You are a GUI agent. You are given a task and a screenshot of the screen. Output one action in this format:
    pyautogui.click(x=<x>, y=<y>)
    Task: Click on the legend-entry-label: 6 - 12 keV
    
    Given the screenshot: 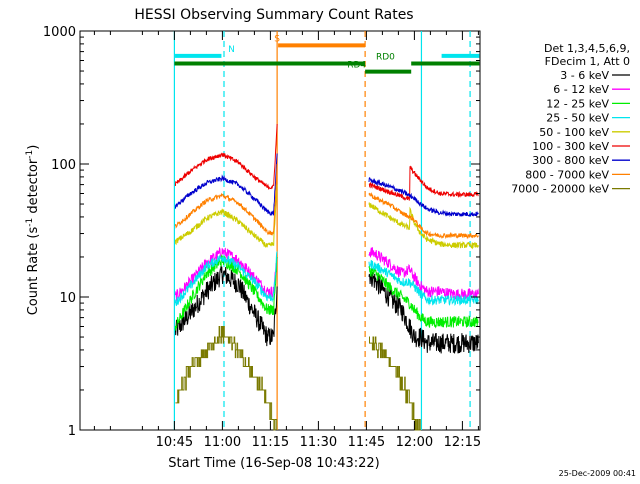 What is the action you would take?
    pyautogui.click(x=581, y=89)
    